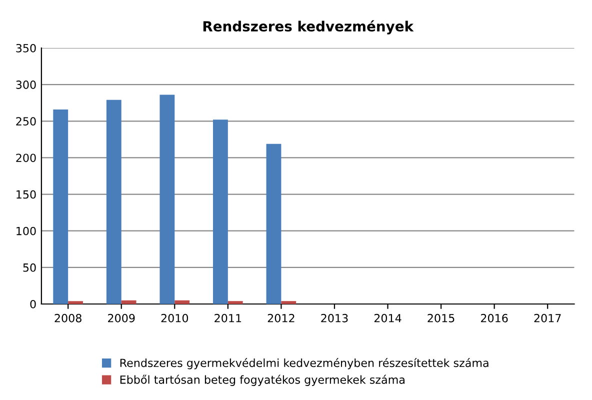 The image size is (592, 400). I want to click on chart-title: Rendszeres kedvezmények, so click(308, 27).